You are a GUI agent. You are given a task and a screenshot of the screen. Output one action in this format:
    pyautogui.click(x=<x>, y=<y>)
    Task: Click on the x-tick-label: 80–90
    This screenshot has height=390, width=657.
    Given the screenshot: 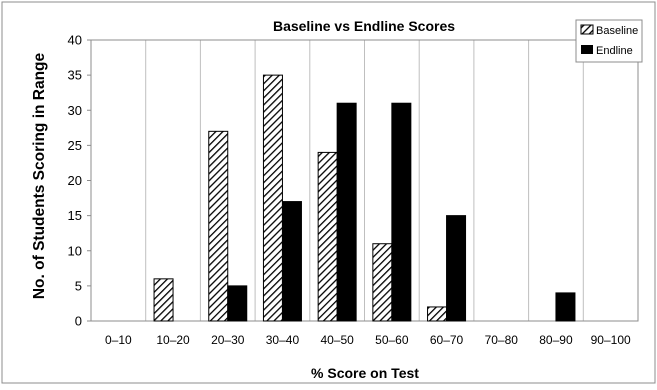 What is the action you would take?
    pyautogui.click(x=556, y=340)
    